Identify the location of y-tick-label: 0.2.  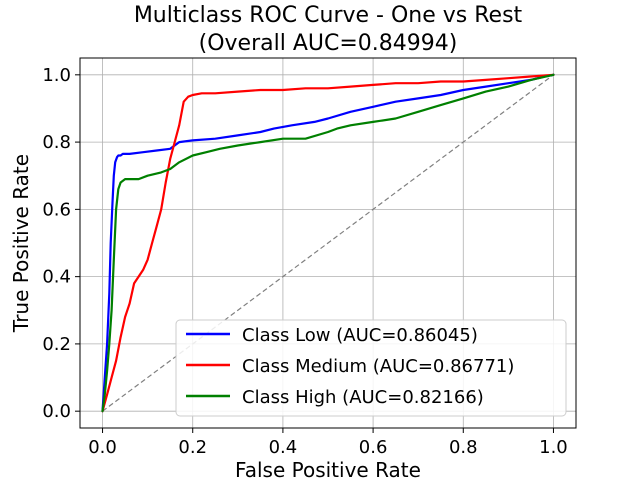
(56, 344).